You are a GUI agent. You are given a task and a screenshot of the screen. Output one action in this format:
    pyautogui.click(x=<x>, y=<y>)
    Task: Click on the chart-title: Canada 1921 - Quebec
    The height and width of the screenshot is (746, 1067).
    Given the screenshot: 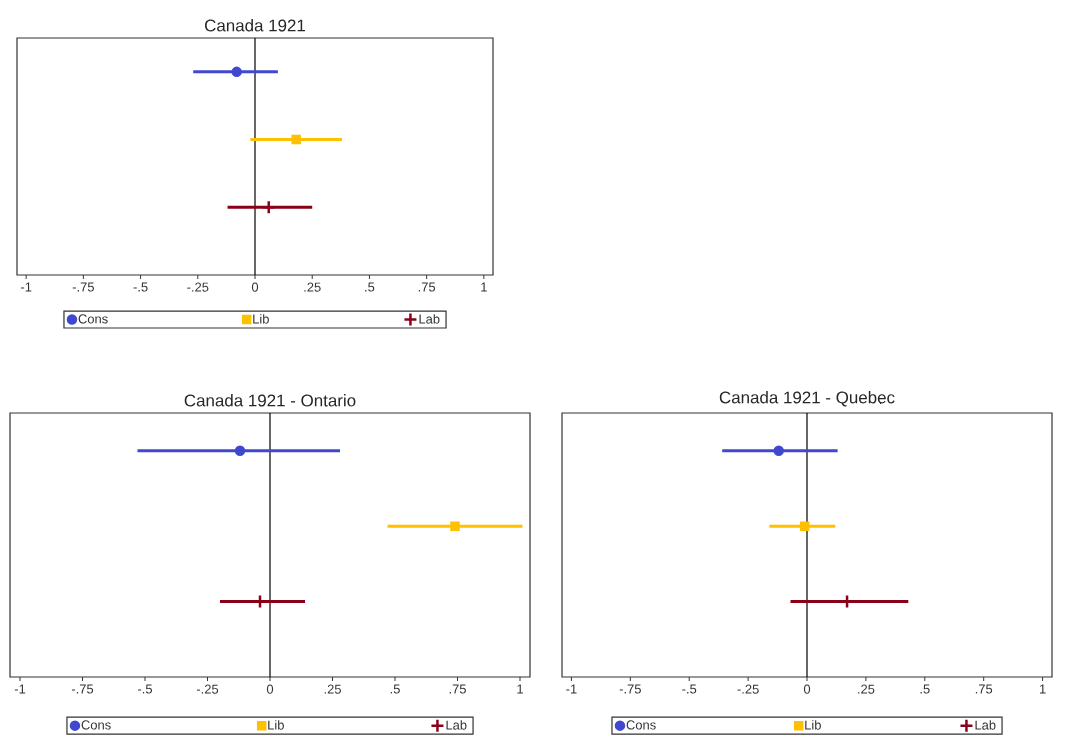 What is the action you would take?
    pyautogui.click(x=807, y=399)
    